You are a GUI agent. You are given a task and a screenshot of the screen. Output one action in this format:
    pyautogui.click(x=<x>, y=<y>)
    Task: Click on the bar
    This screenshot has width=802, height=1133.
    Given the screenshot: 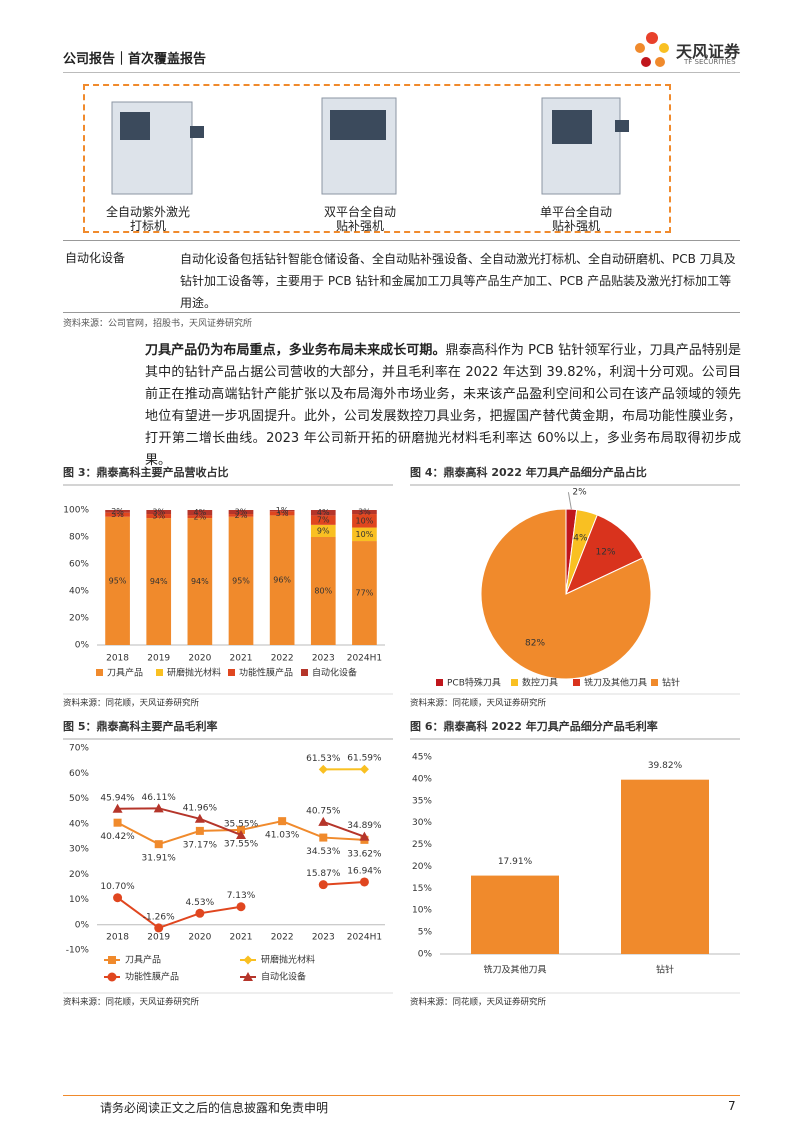 What is the action you would take?
    pyautogui.click(x=665, y=866)
    